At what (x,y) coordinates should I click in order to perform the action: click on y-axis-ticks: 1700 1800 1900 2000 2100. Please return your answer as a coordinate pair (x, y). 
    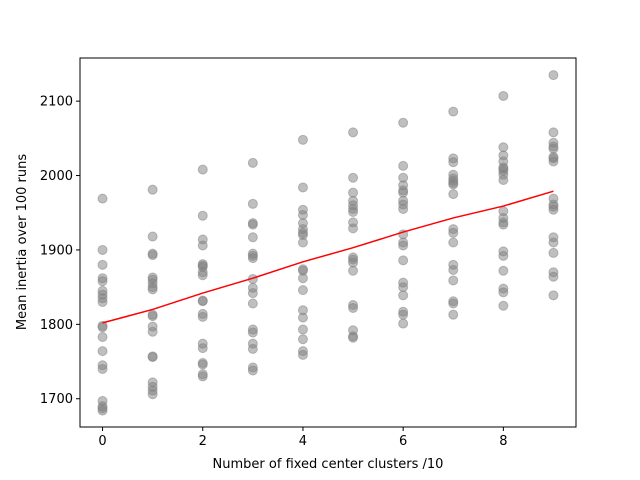
    Looking at the image, I should click on (60, 251).